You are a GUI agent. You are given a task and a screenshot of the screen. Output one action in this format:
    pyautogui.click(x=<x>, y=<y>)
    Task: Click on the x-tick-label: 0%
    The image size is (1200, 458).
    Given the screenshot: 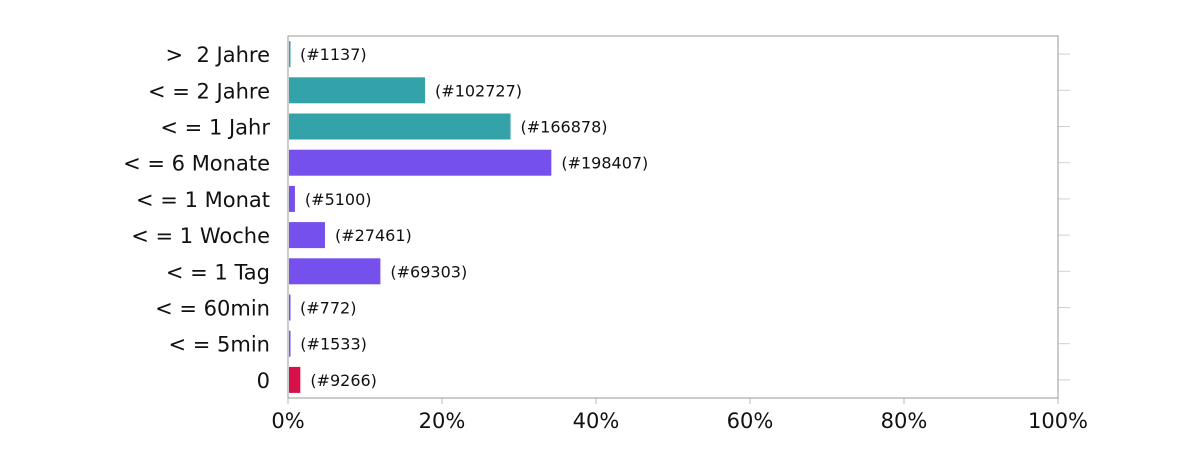 What is the action you would take?
    pyautogui.click(x=287, y=421)
    